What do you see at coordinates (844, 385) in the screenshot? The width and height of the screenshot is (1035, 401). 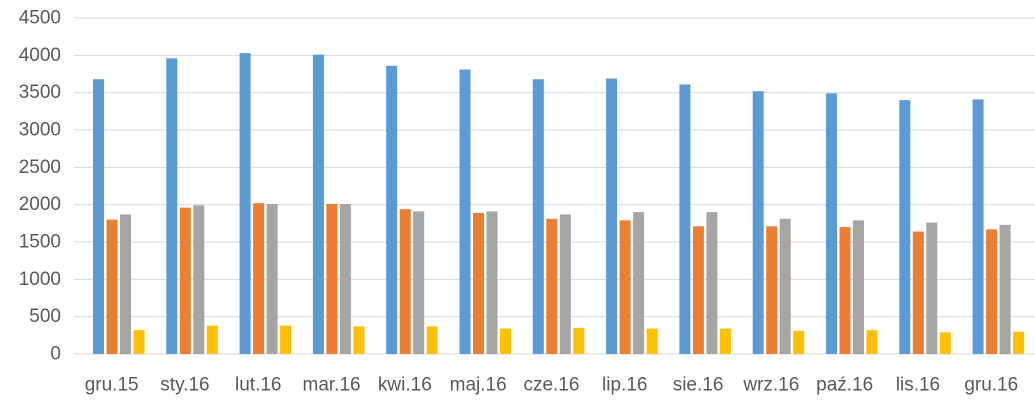 I see `x-category-label: paź.16` at bounding box center [844, 385].